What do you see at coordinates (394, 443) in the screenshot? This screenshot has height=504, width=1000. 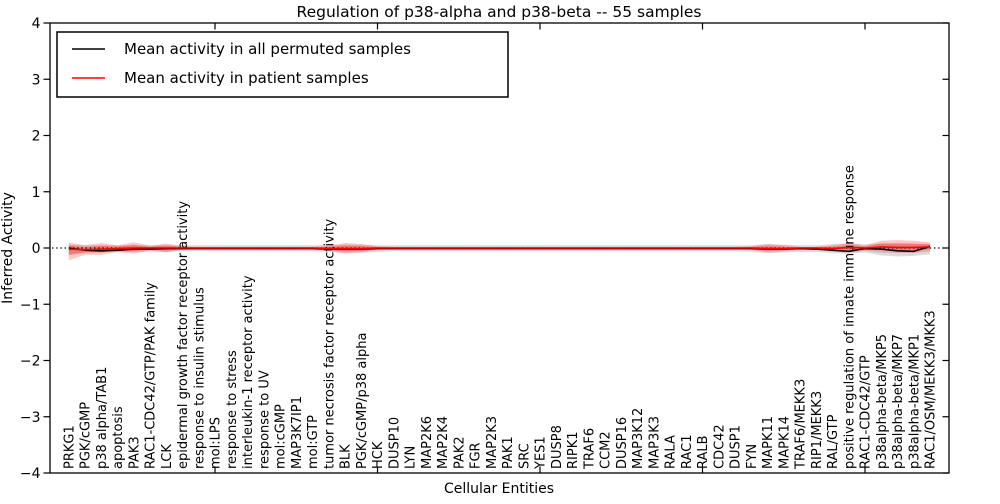 I see `entity-label: DUSP10` at bounding box center [394, 443].